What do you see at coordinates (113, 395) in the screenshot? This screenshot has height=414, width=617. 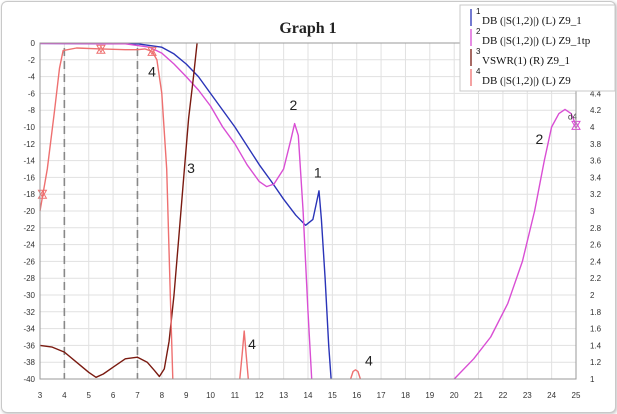 I see `x-tick-label: 6` at bounding box center [113, 395].